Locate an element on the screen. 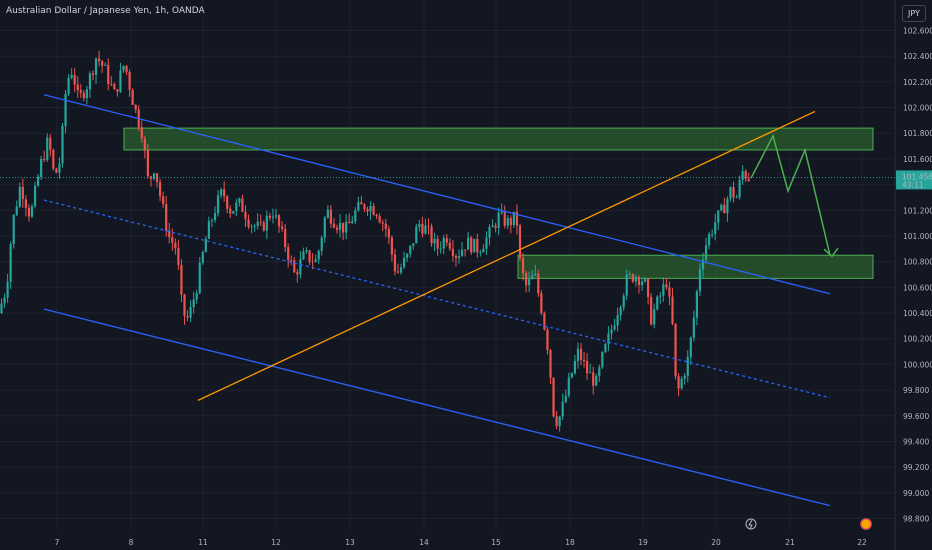 The width and height of the screenshot is (932, 550). currency-button: JPY is located at coordinates (914, 13).